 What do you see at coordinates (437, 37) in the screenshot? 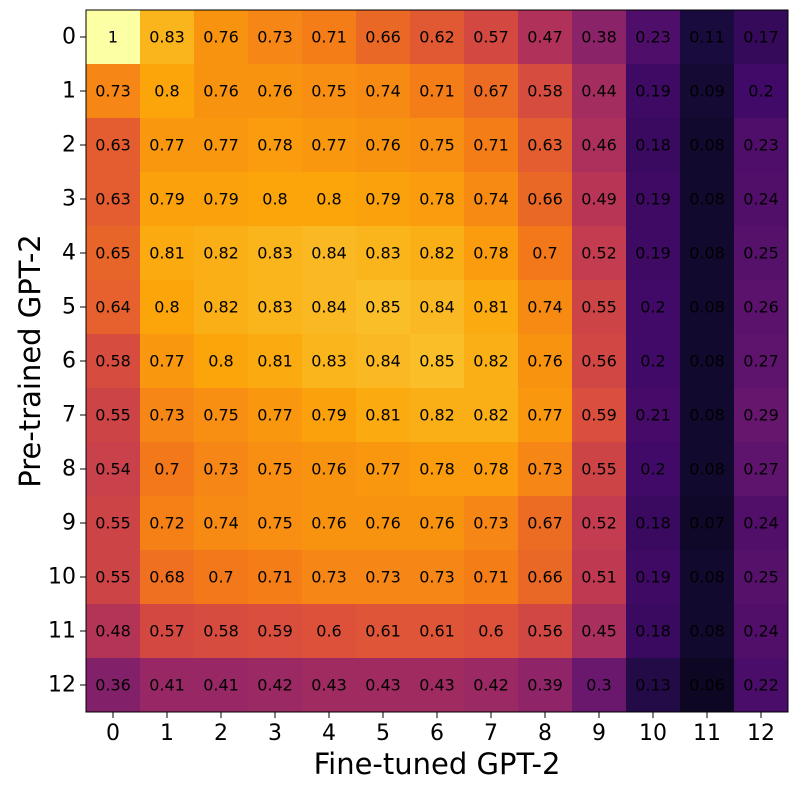
I see `cell-value-label: 0.62` at bounding box center [437, 37].